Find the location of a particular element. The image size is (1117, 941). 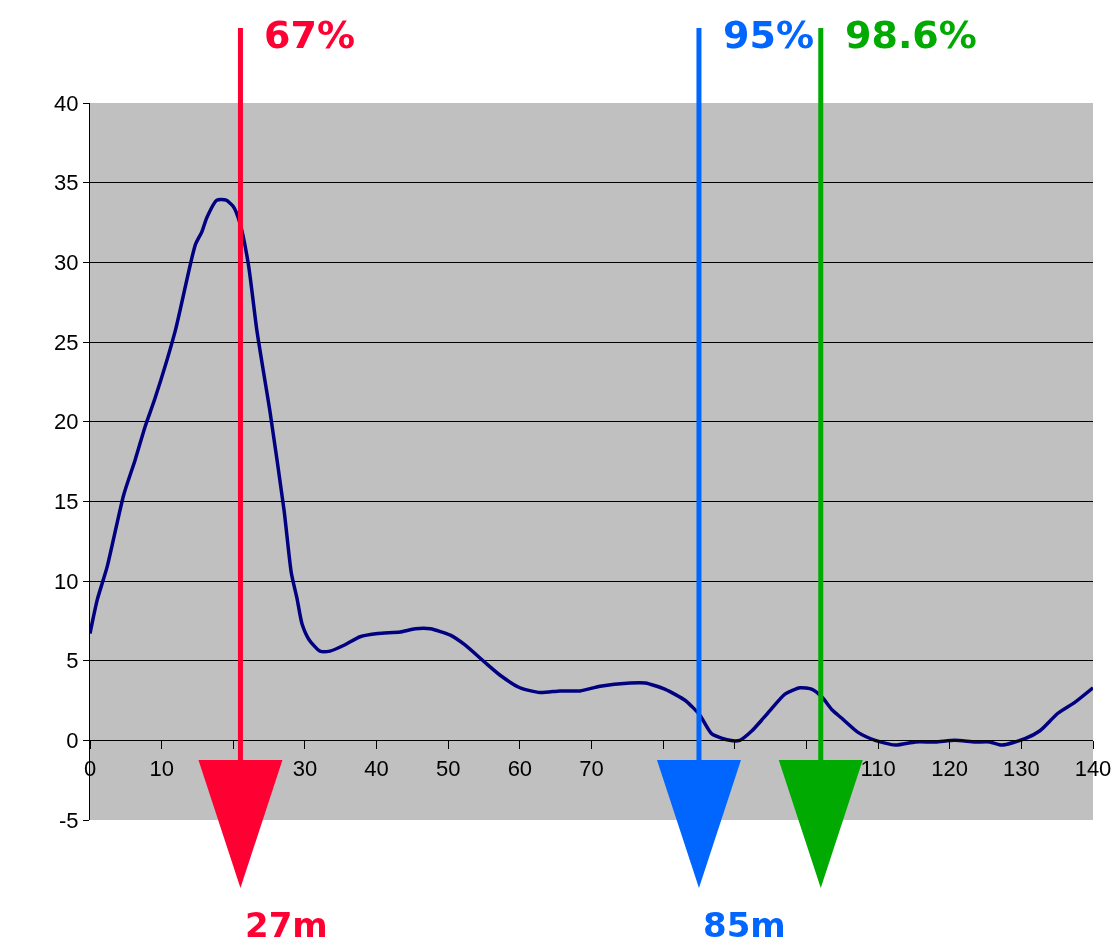

x-tick-label: 120 is located at coordinates (950, 768).